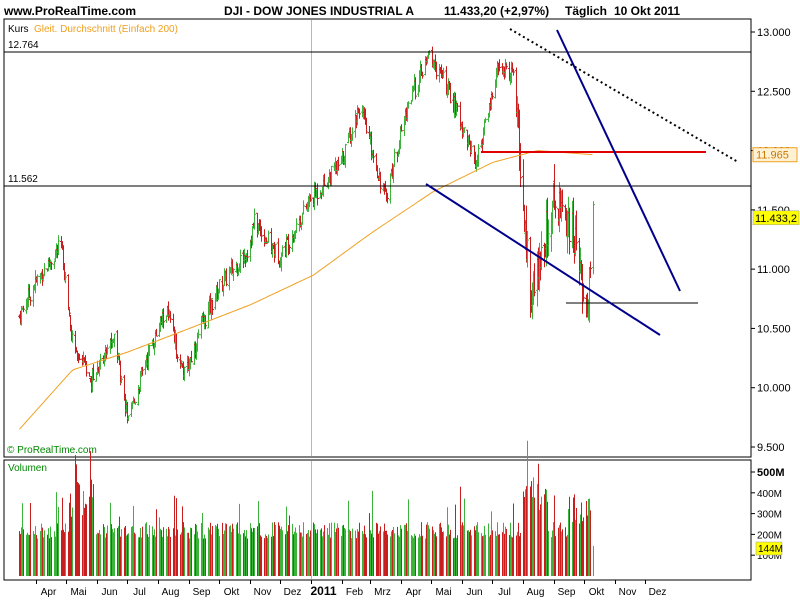  I want to click on ref-label-lower: 11.562, so click(23, 179).